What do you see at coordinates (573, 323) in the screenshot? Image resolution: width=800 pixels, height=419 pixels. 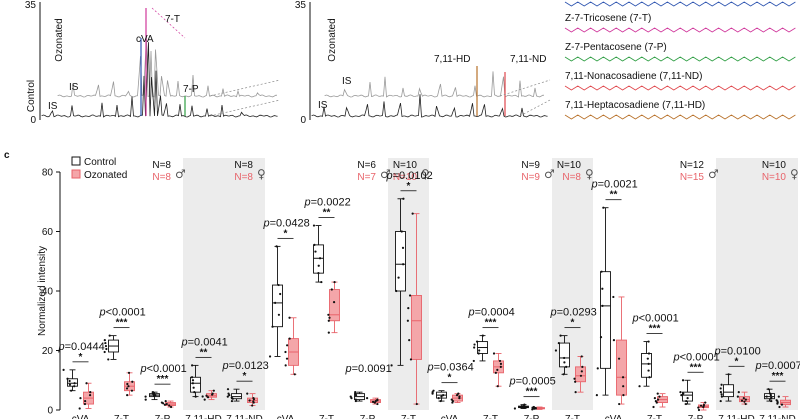 I see `sig-stars: *` at bounding box center [573, 323].